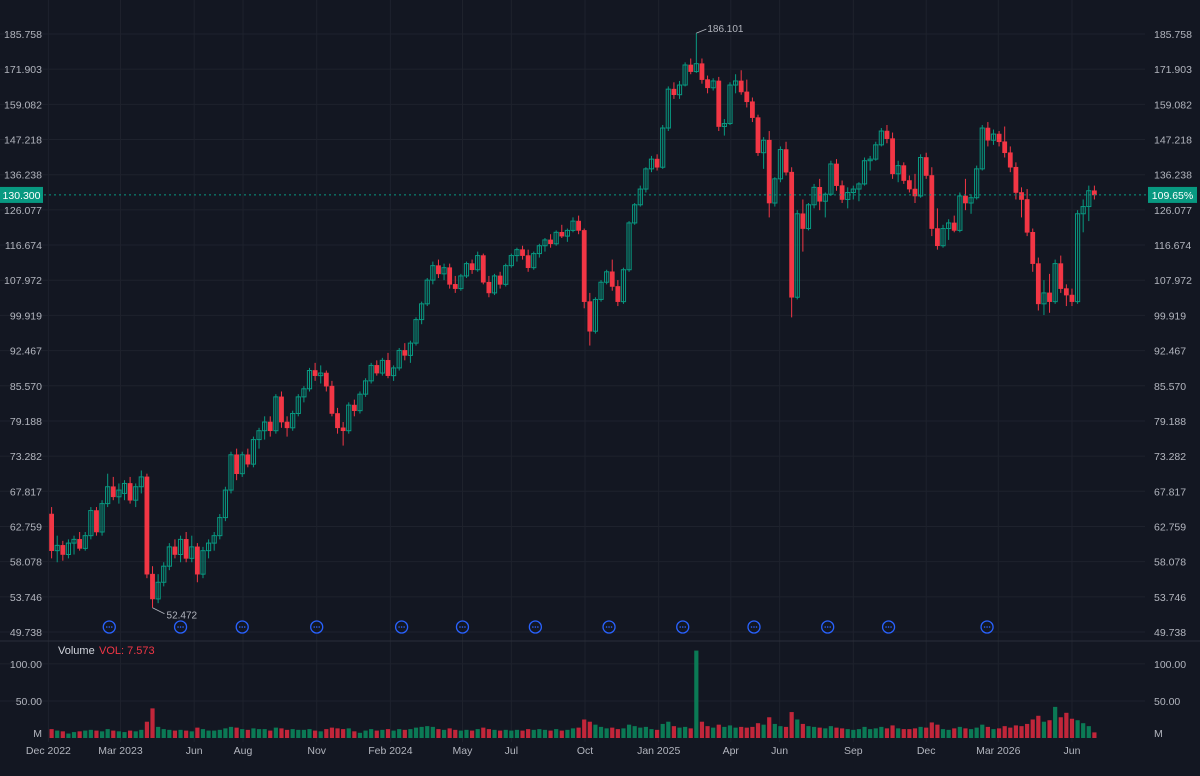  What do you see at coordinates (23, 105) in the screenshot?
I see `left-price-tick-label: 159.082` at bounding box center [23, 105].